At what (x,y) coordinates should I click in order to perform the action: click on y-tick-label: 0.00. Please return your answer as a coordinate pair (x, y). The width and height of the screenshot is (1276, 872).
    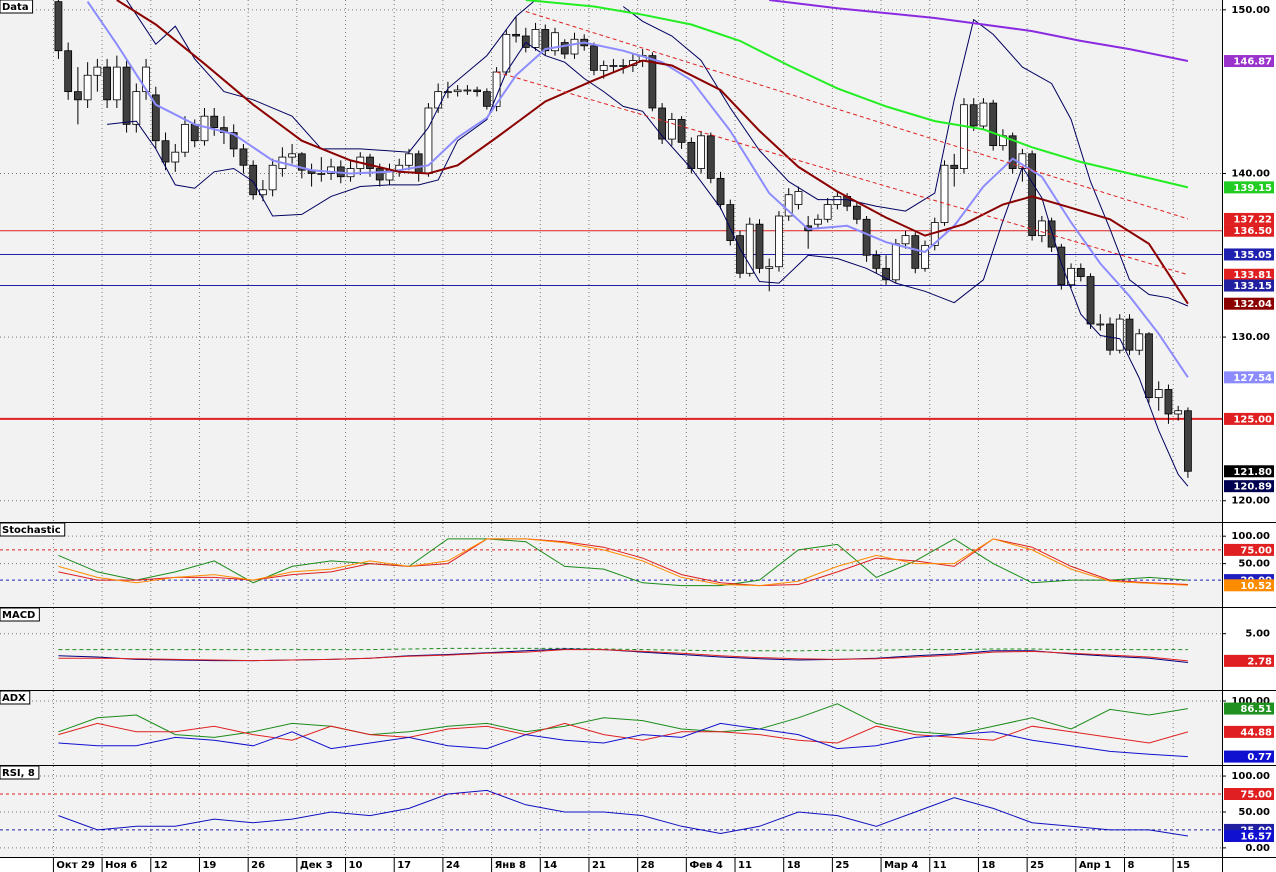
    Looking at the image, I should click on (1257, 848).